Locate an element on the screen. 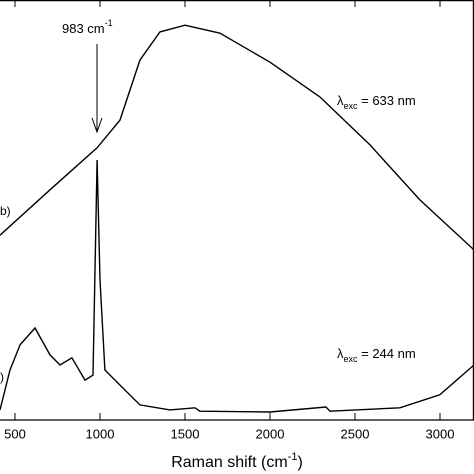 This screenshot has height=474, width=474. x-axis-label-sup: -1 is located at coordinates (293, 457).